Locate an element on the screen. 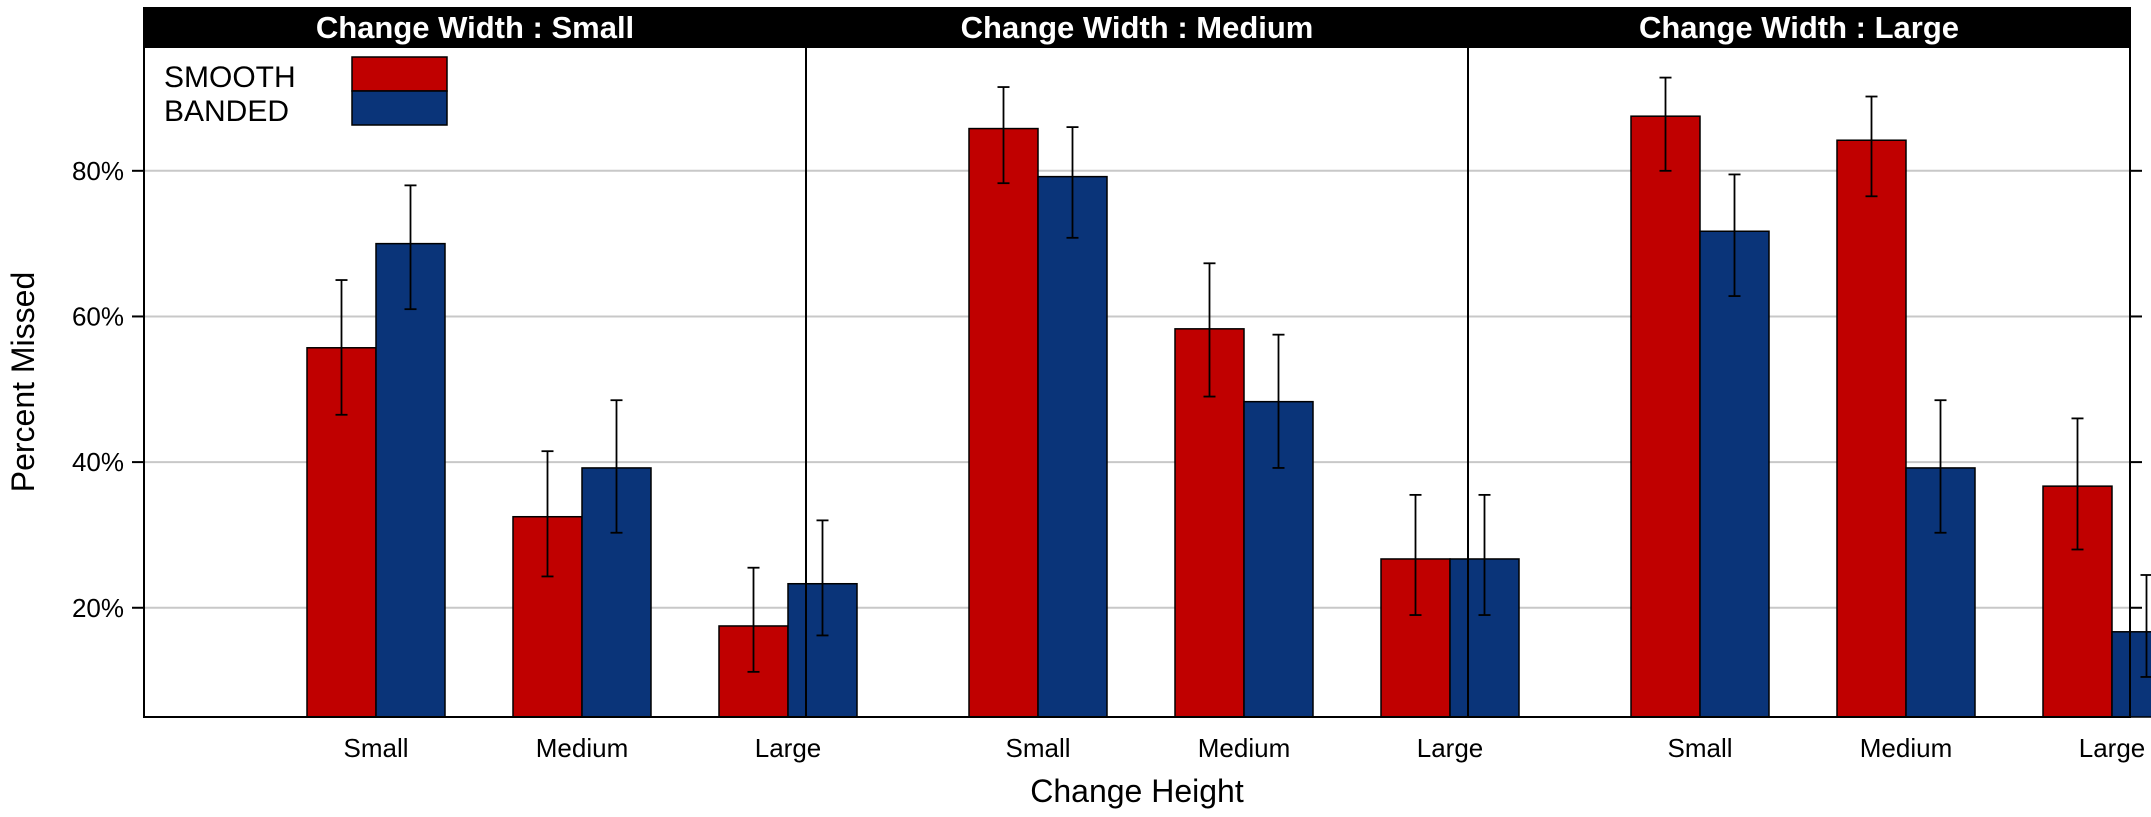 This screenshot has height=817, width=2151. bar-0-banded-small is located at coordinates (410, 480).